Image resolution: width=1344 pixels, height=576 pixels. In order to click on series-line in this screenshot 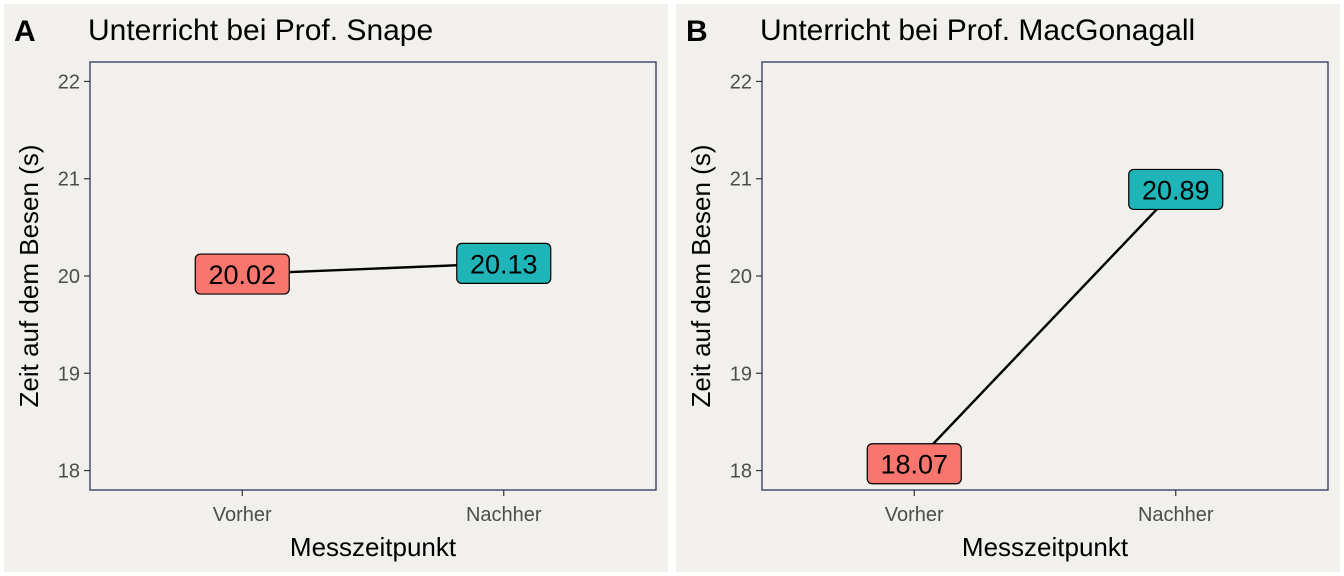, I will do `click(1045, 326)`.